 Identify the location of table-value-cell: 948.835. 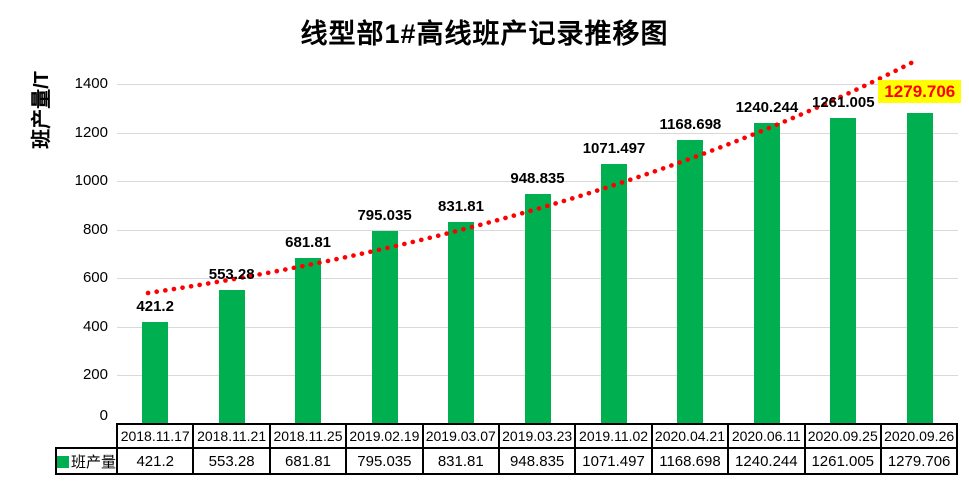
(537, 461).